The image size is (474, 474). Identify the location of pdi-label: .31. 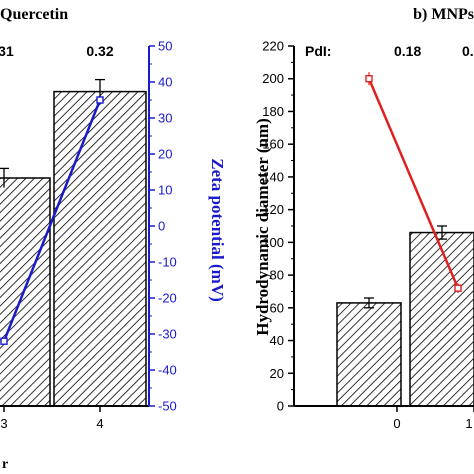
(7, 51).